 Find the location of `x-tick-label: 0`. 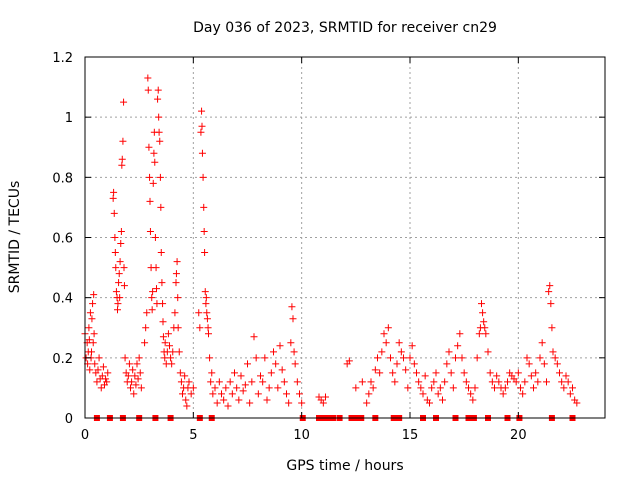

x-tick-label: 0 is located at coordinates (85, 435).